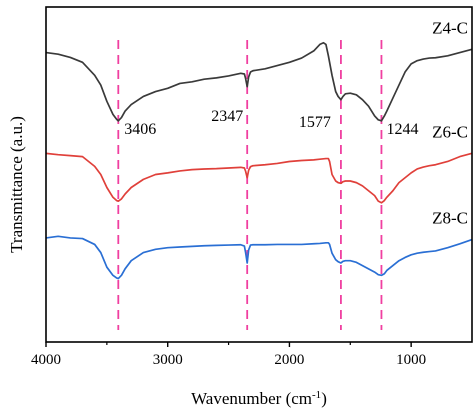  Describe the element at coordinates (402, 129) in the screenshot. I see `peak-label-1244: 1244` at that location.